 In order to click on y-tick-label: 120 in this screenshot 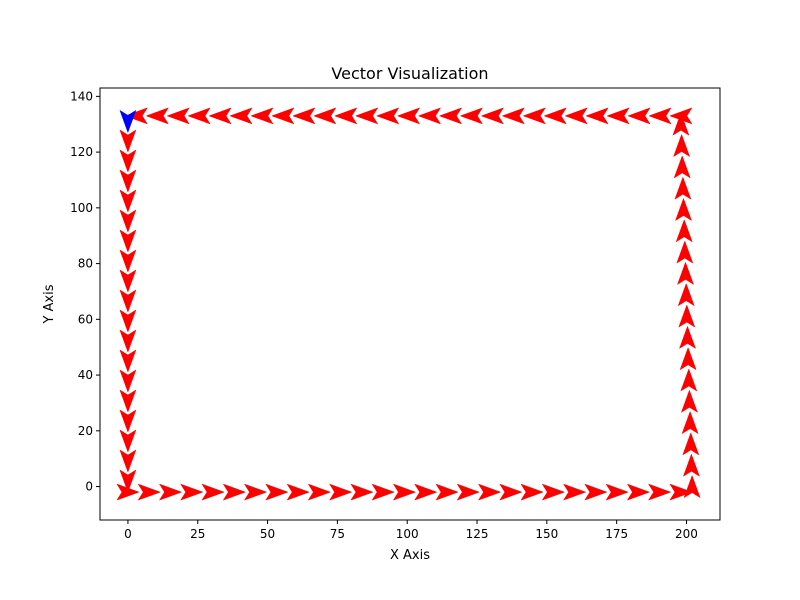, I will do `click(81, 152)`.